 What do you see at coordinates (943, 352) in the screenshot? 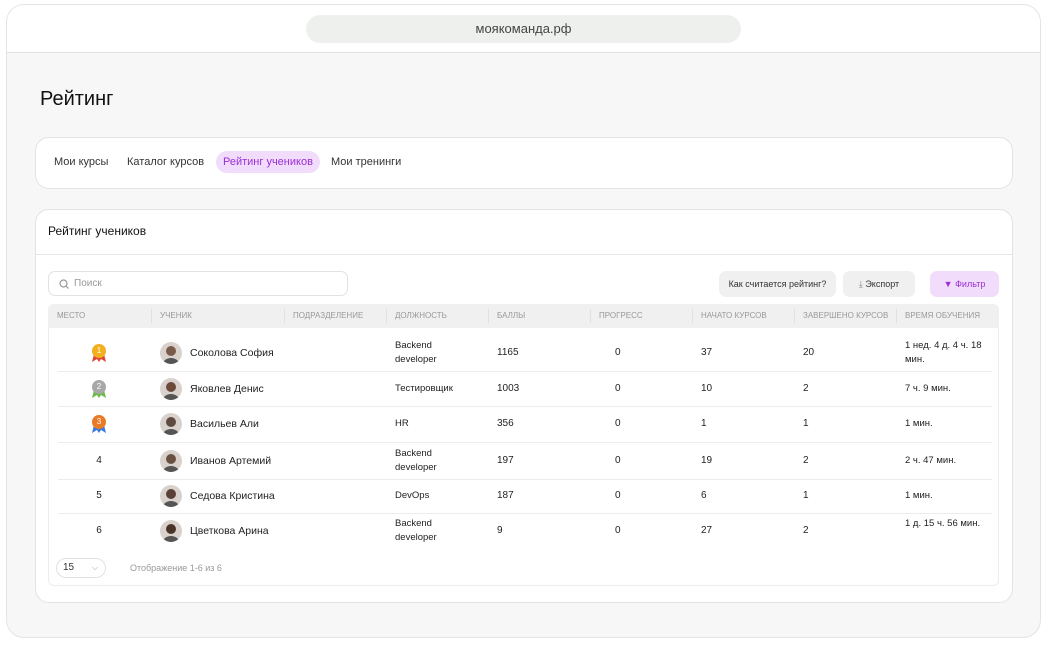
I see `study-time: 1 нед. 4 д. 4 ч. 18 мин.` at bounding box center [943, 352].